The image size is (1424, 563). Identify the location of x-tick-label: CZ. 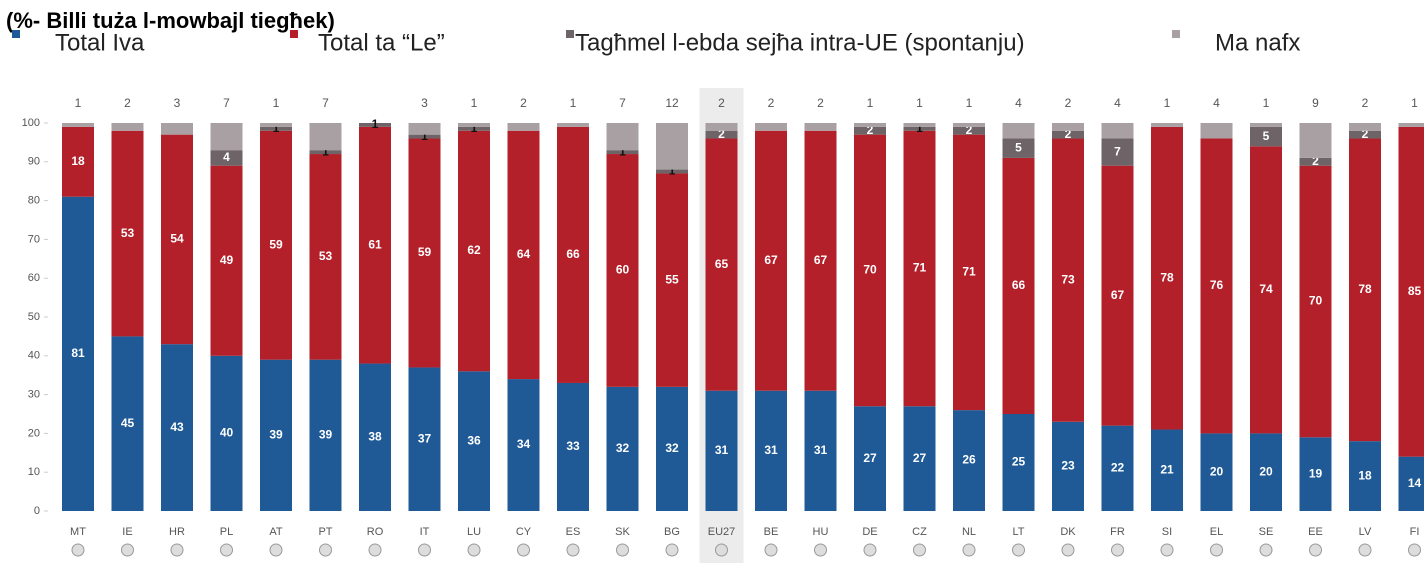
(919, 532).